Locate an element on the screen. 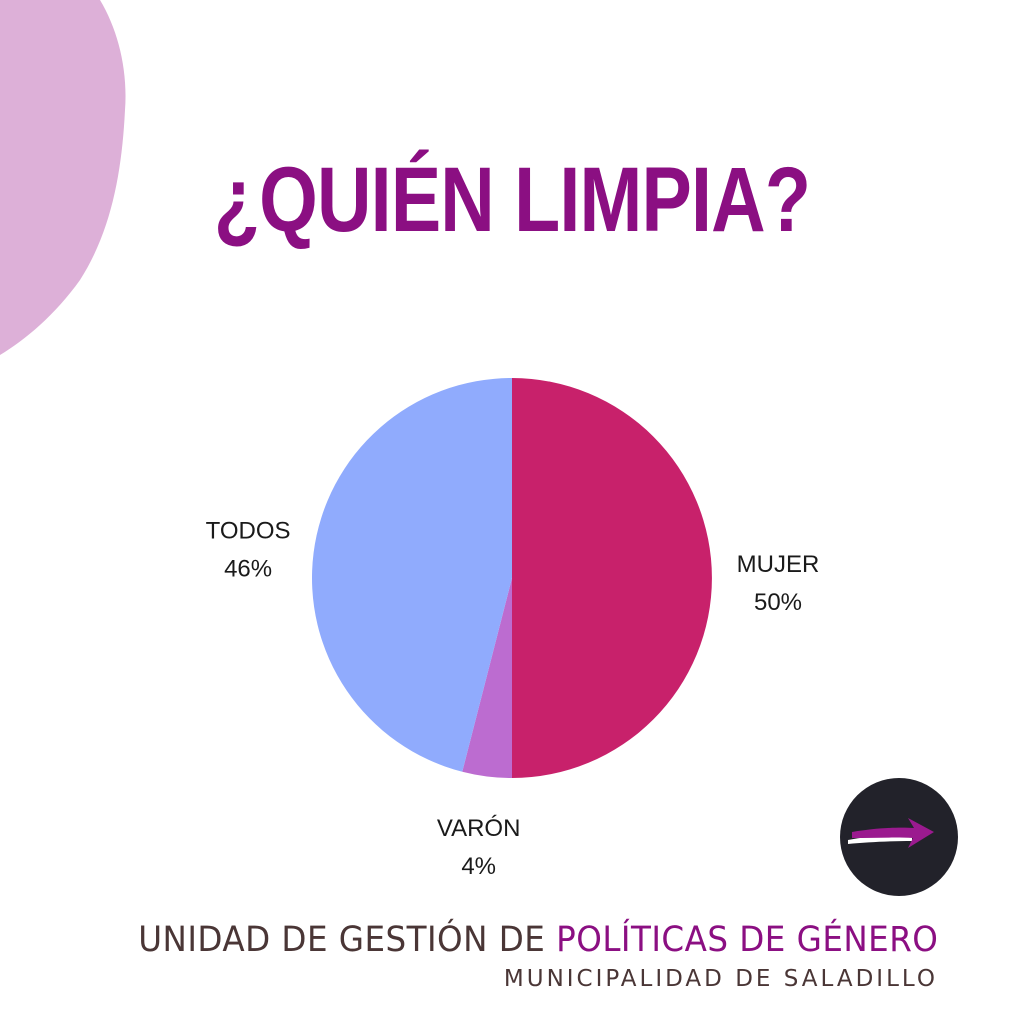  footer-unit-text: UNIDAD DE GESTIÓN DE is located at coordinates (346, 940).